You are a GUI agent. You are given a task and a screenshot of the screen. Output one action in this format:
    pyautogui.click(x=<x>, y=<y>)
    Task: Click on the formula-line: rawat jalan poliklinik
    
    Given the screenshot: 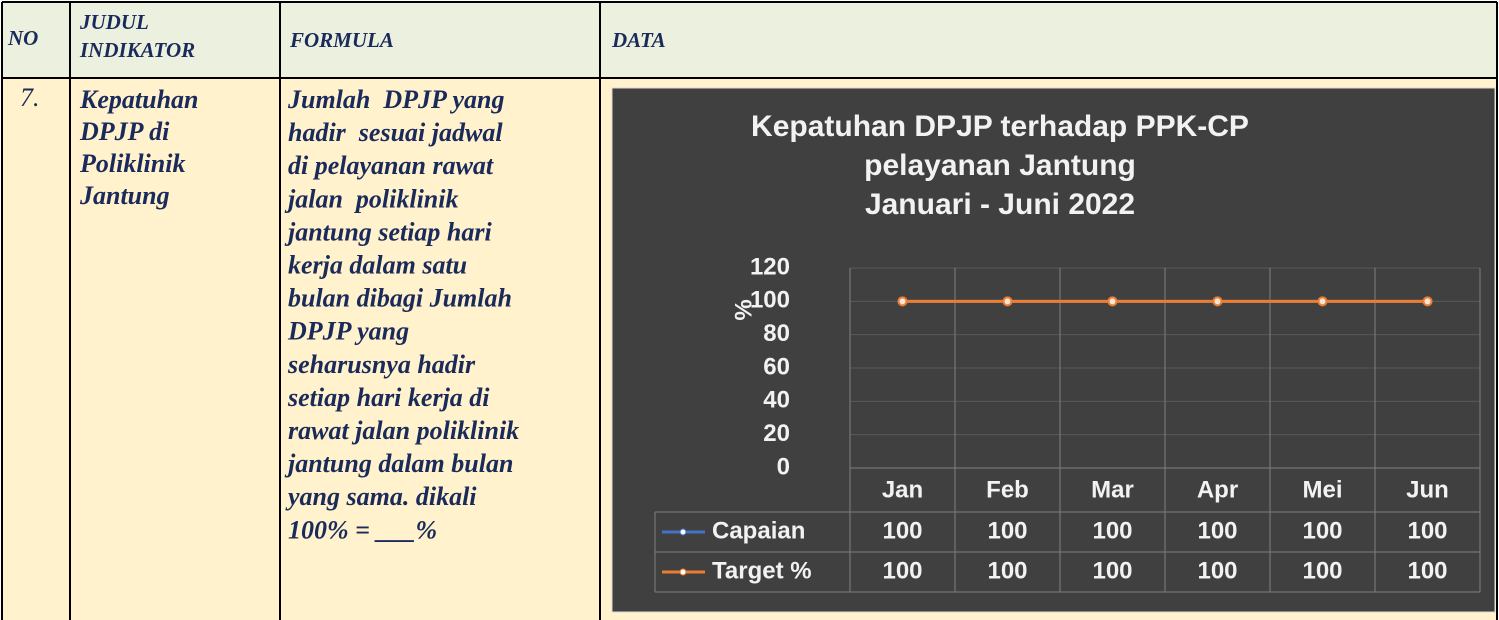 What is the action you would take?
    pyautogui.click(x=403, y=430)
    